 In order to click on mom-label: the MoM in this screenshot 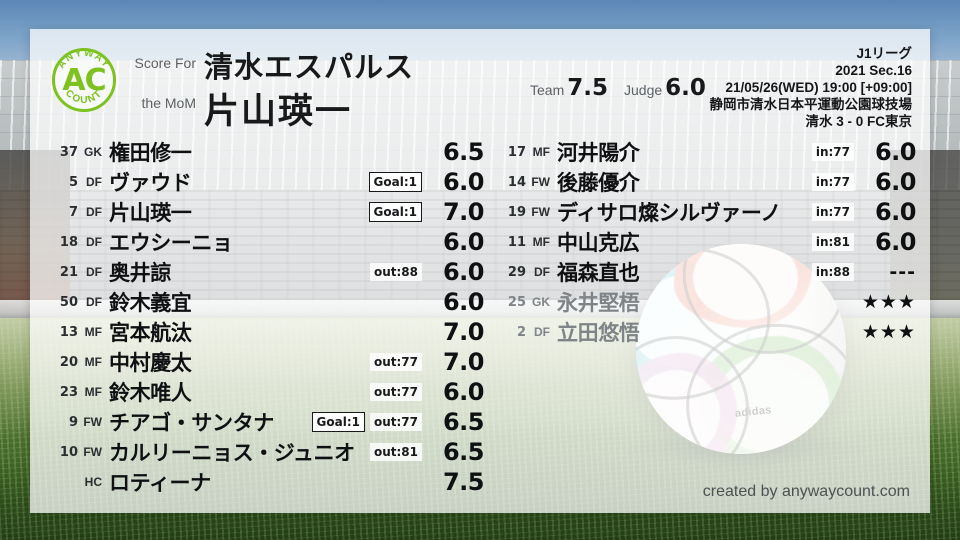, I will do `click(168, 103)`.